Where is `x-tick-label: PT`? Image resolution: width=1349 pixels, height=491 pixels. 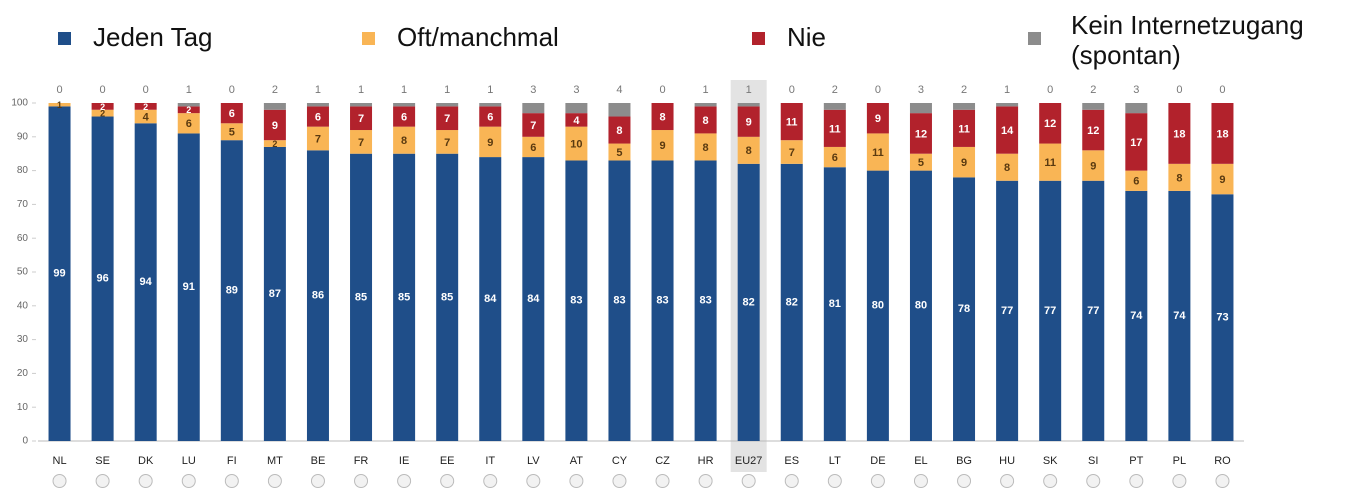 x-tick-label: PT is located at coordinates (1136, 461).